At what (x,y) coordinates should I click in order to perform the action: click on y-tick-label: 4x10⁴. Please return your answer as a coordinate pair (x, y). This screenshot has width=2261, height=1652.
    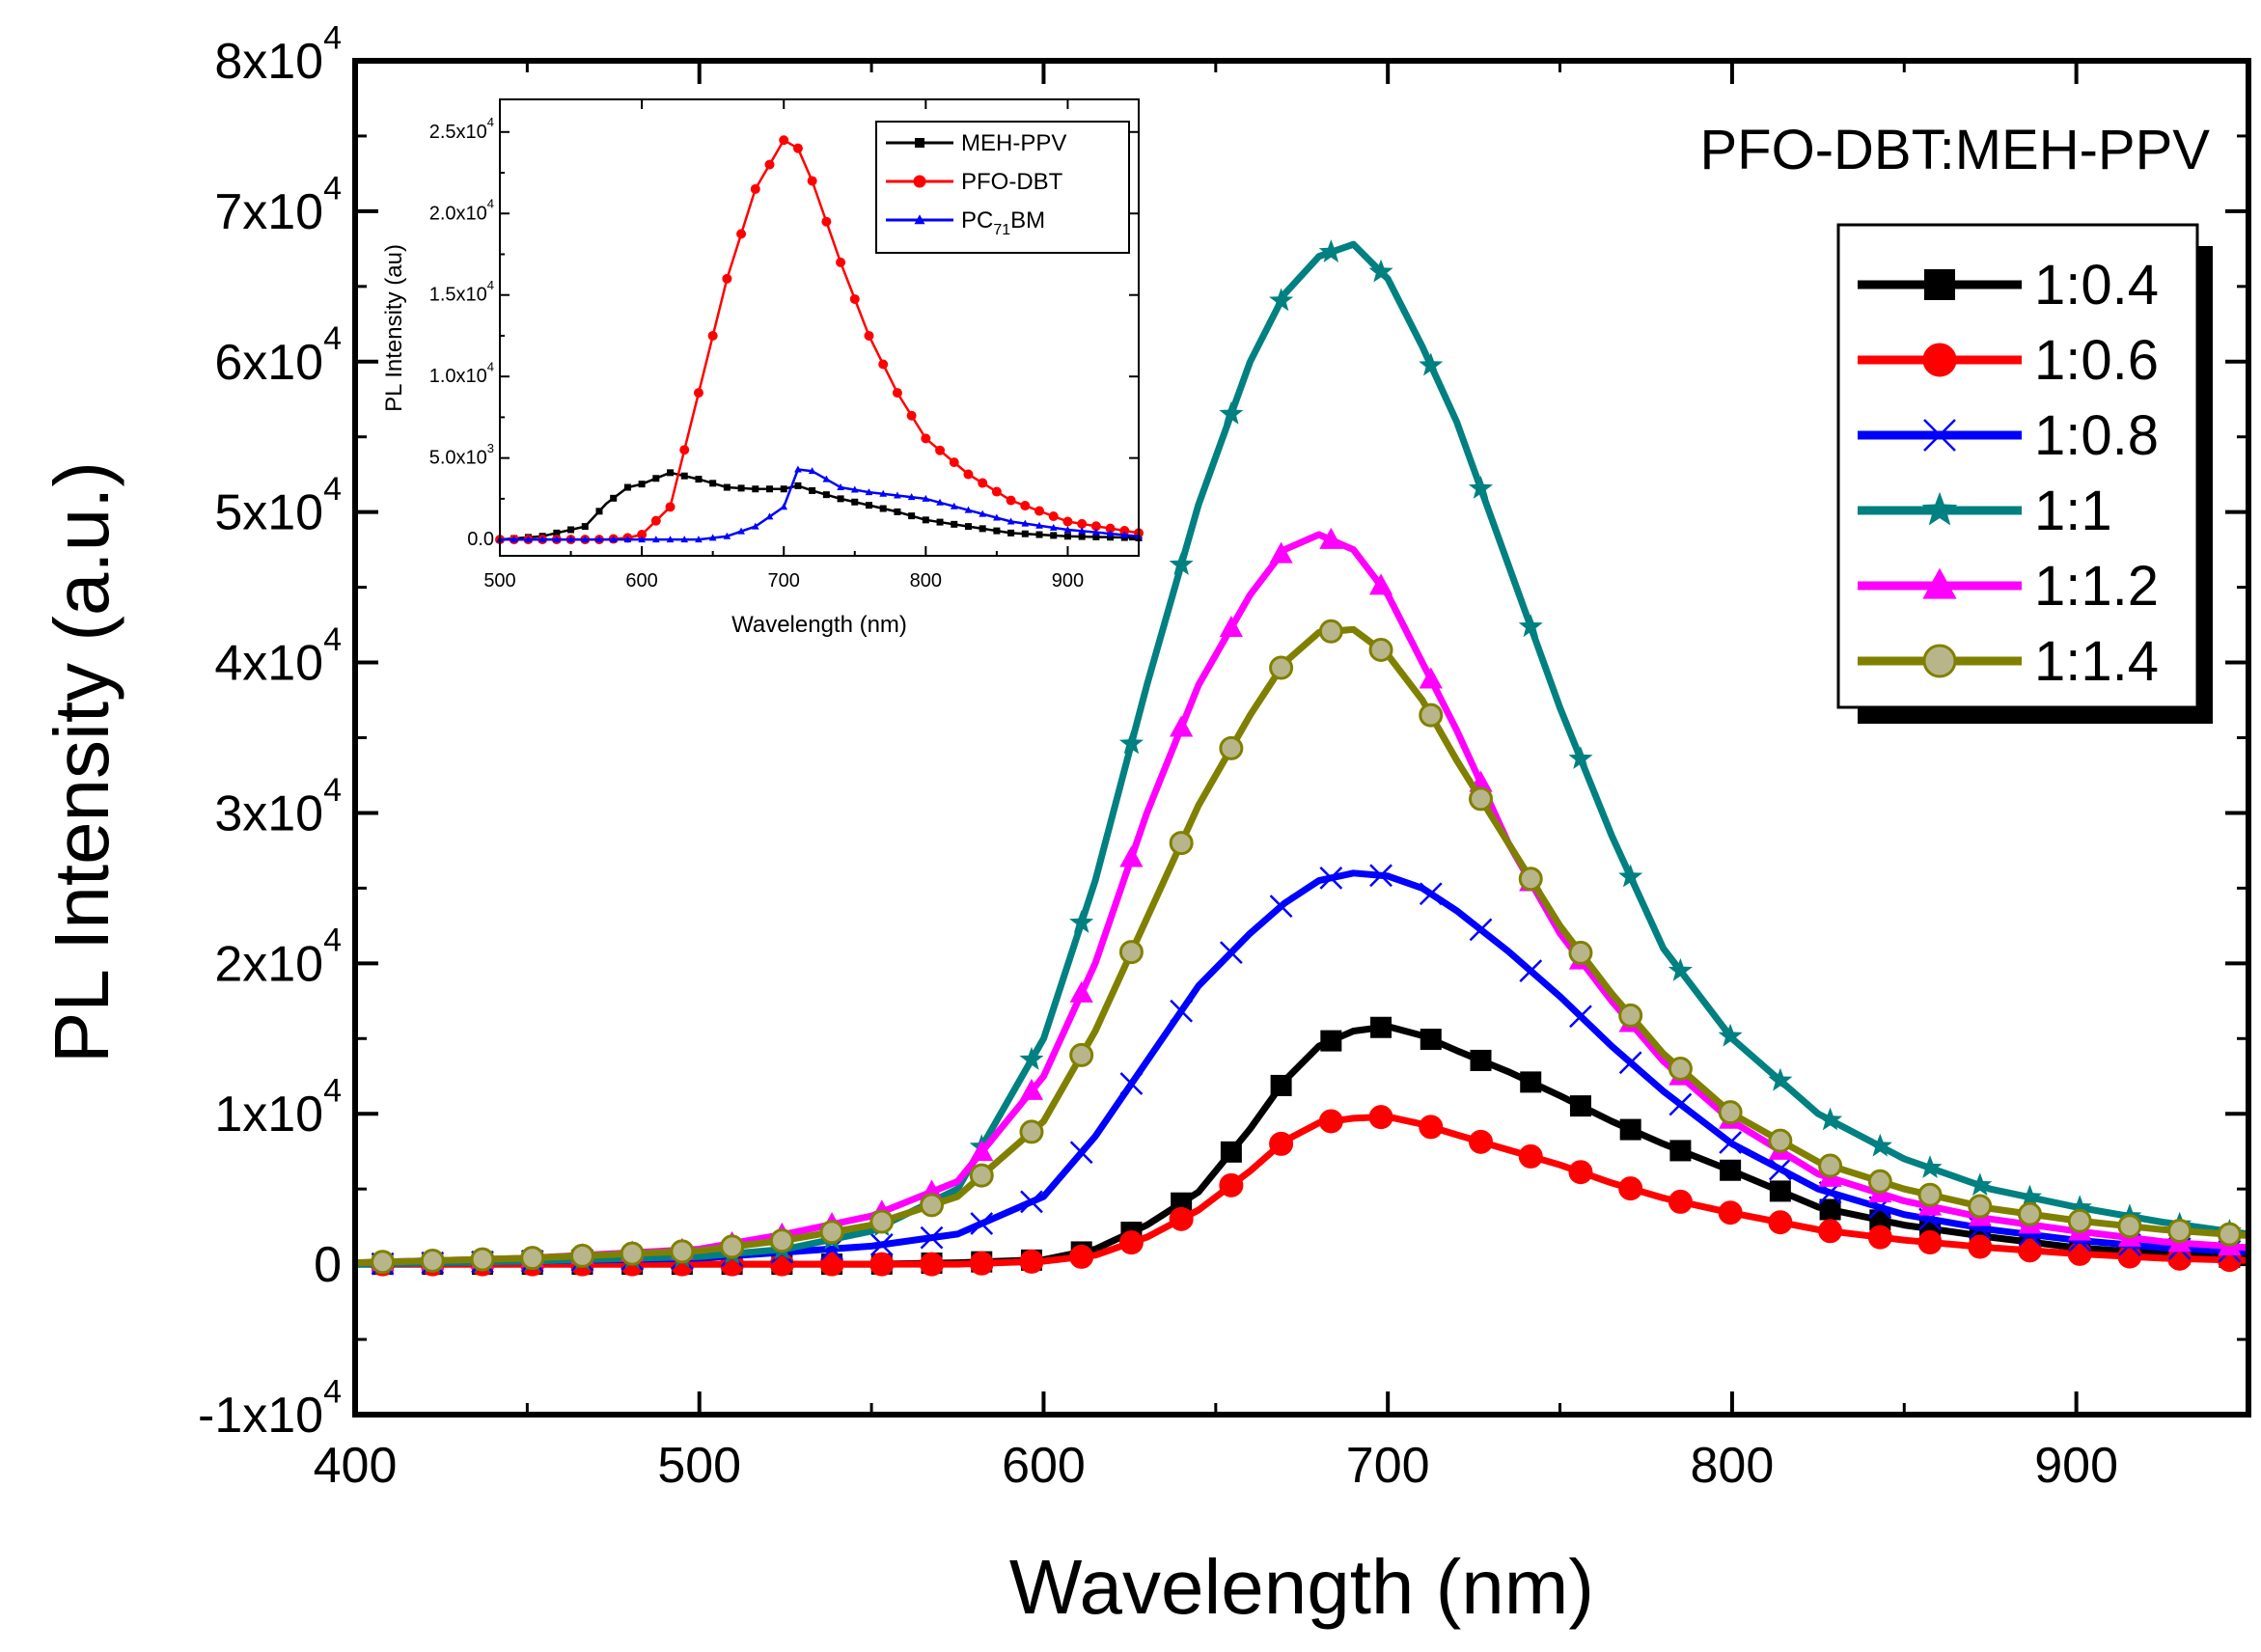
    Looking at the image, I should click on (278, 656).